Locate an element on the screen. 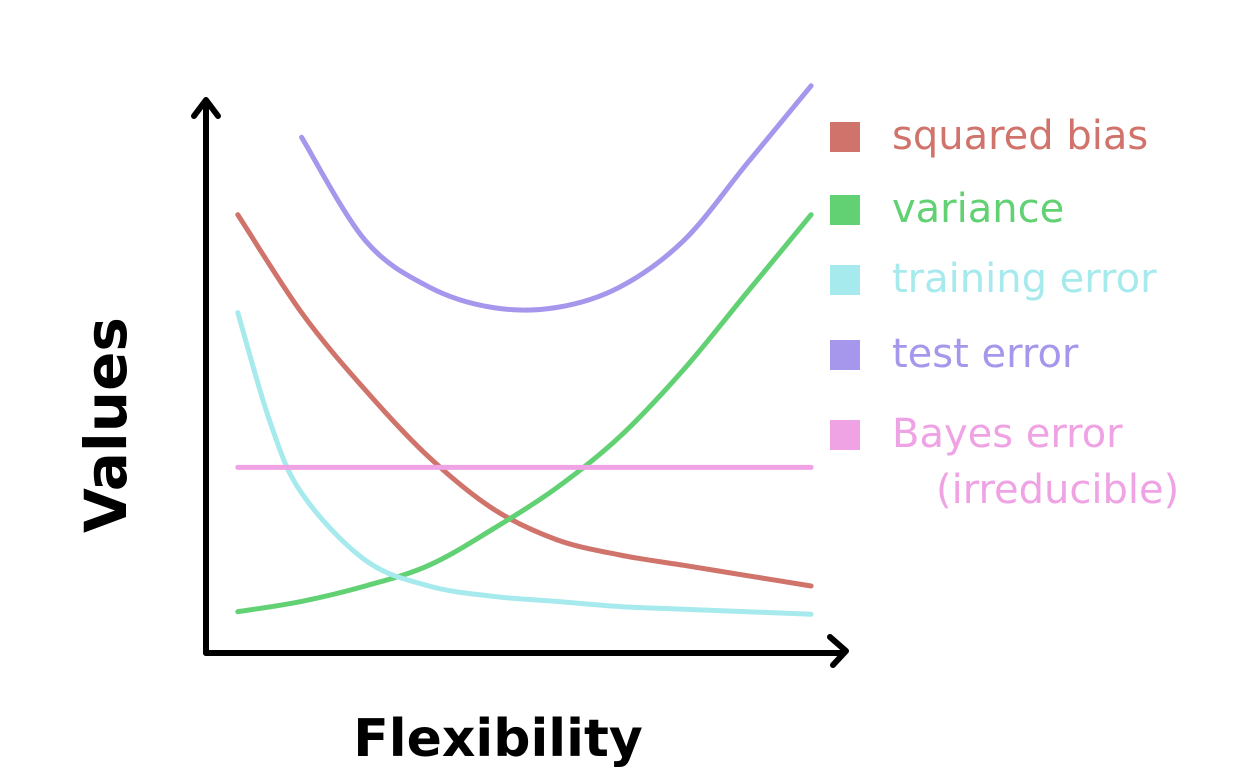 This screenshot has height=781, width=1255. legend-label-bayes-error-irreducible-line-1: Bayes error is located at coordinates (1007, 434).